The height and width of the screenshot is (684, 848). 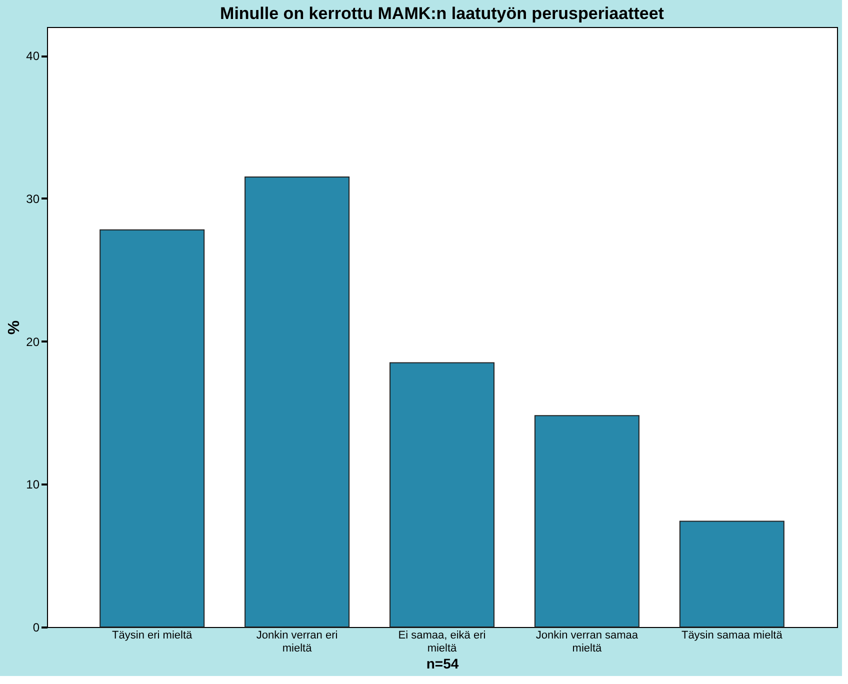 What do you see at coordinates (442, 13) in the screenshot?
I see `chart-title: Minulle on kerrottu MAMK:n laatutyön perusperiaatteet` at bounding box center [442, 13].